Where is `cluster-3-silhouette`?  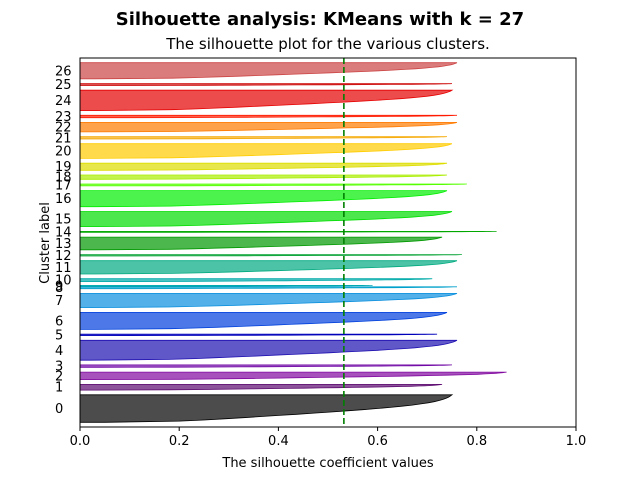 cluster-3-silhouette is located at coordinates (266, 366).